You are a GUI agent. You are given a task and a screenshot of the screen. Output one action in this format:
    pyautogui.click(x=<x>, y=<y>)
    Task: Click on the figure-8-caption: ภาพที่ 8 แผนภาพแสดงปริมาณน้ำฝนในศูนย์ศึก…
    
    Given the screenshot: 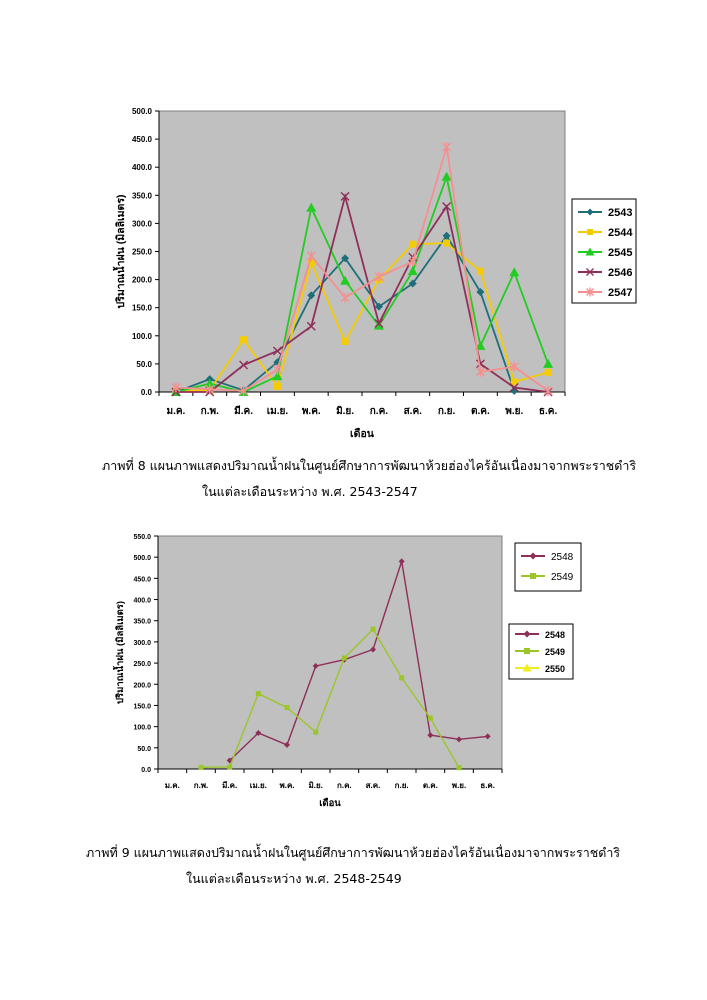 What is the action you would take?
    pyautogui.click(x=369, y=479)
    